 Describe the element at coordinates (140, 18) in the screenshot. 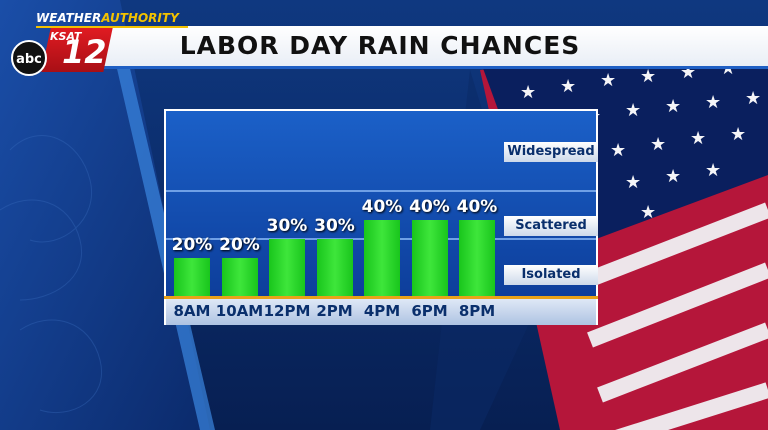

I see `brand-authority-text: AUTHORITY` at that location.